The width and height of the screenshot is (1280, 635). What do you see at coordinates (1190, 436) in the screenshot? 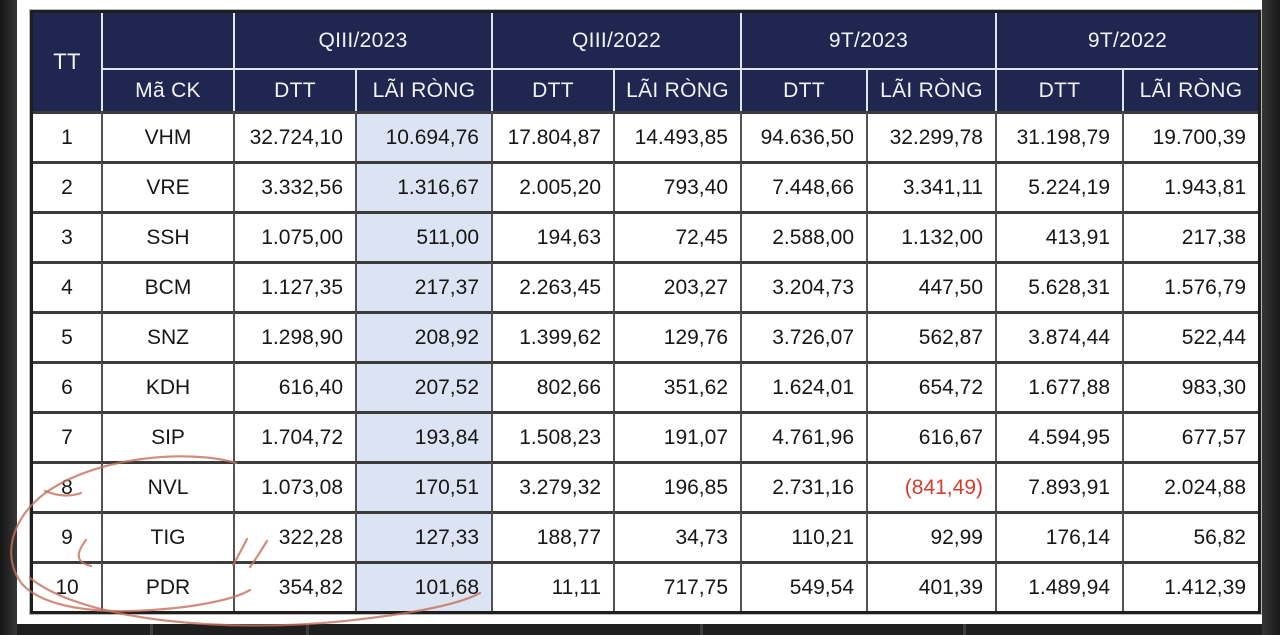
I see `value-cell: 677,57` at bounding box center [1190, 436].